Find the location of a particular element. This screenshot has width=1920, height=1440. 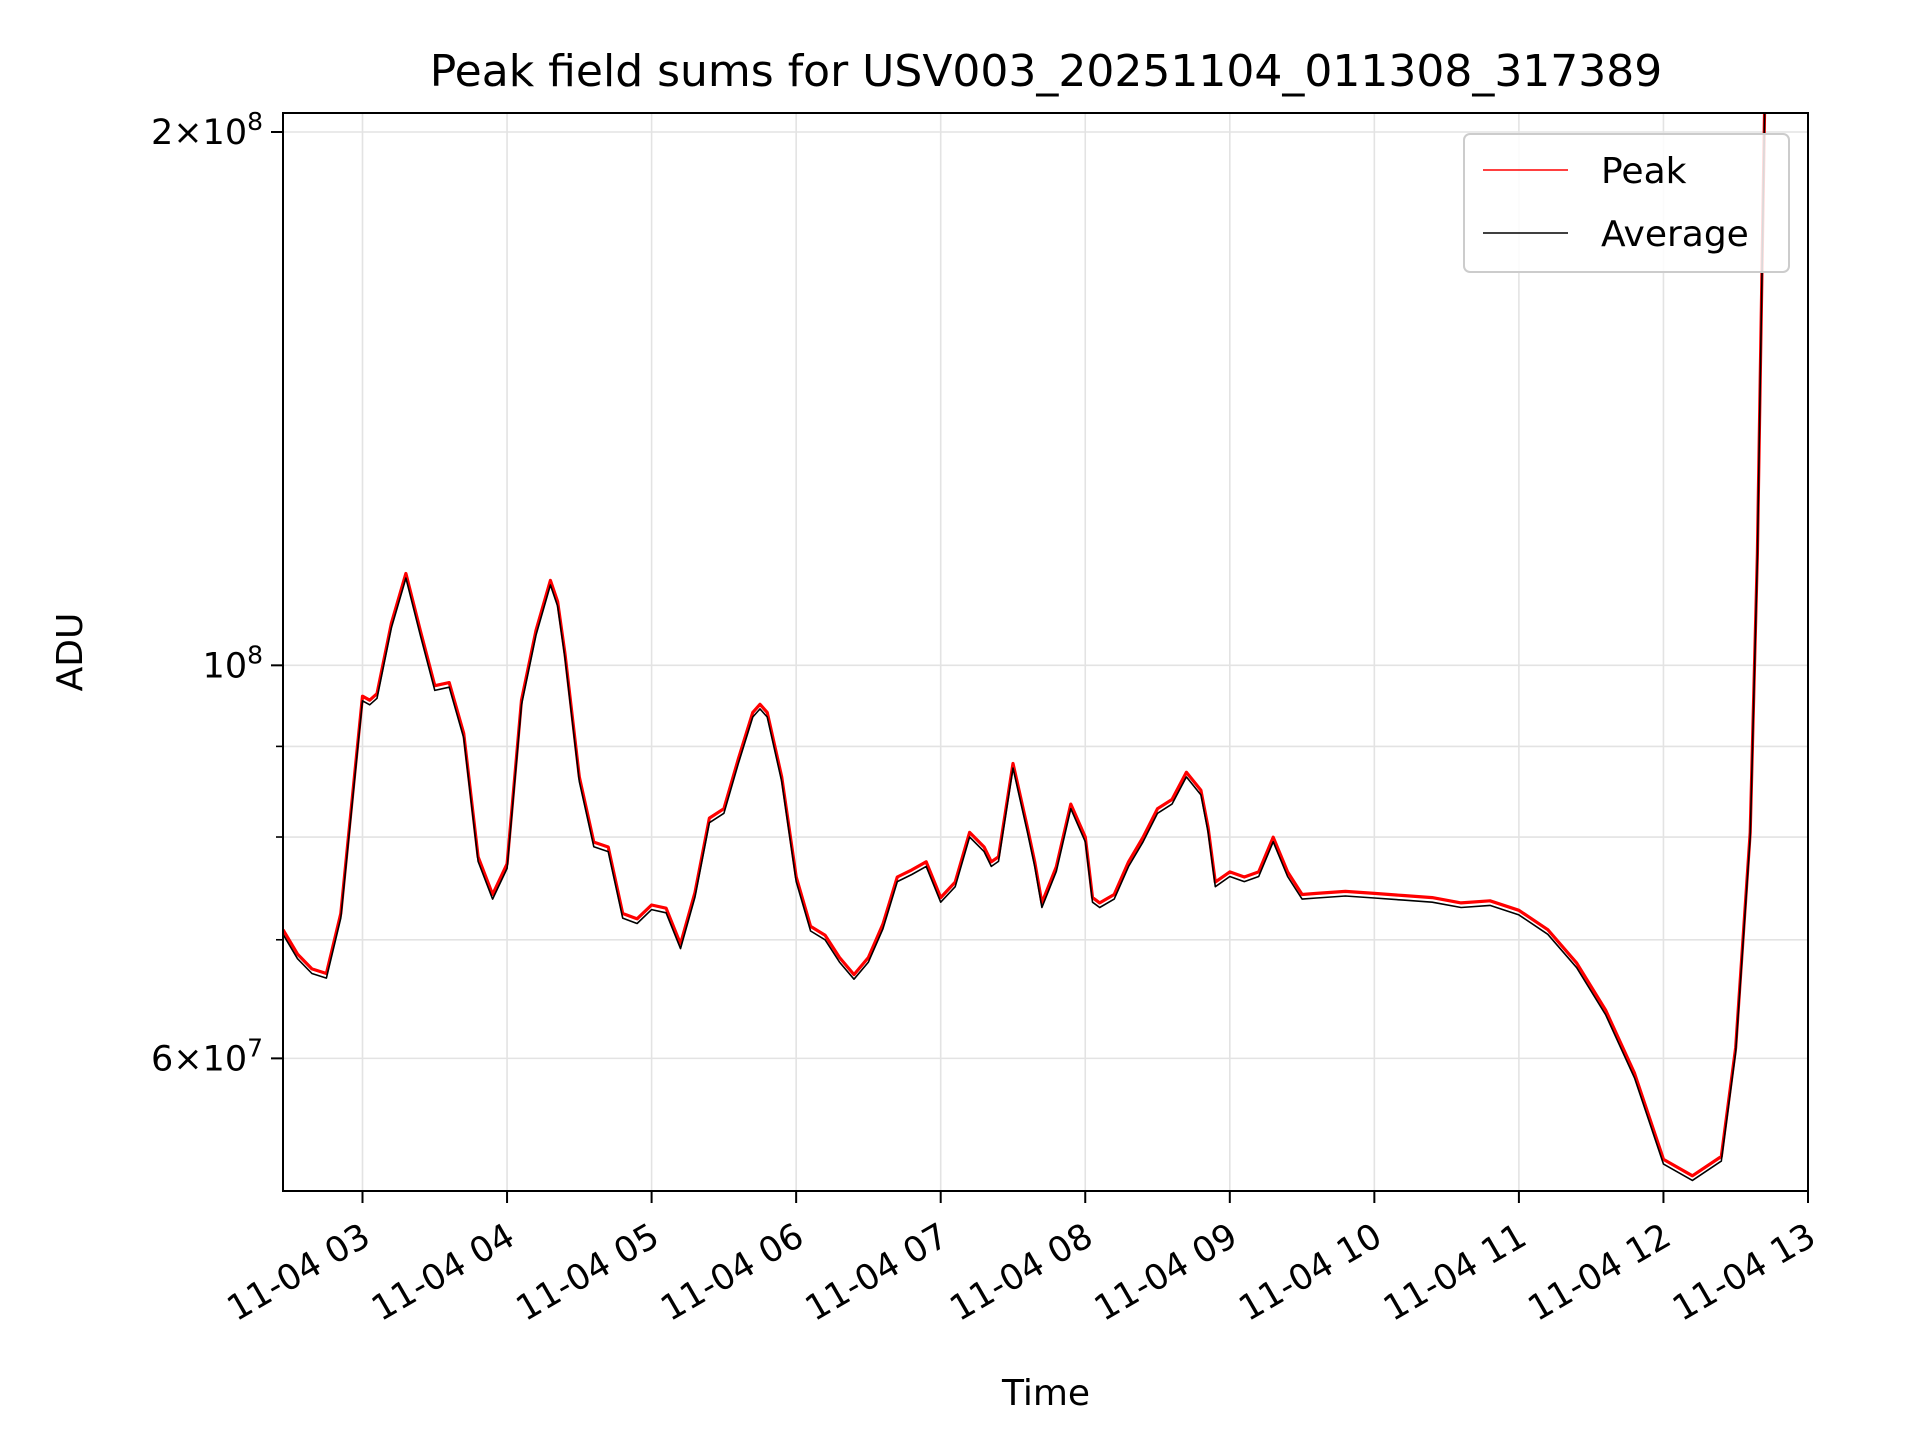

legend: Peak Average is located at coordinates (1626, 203).